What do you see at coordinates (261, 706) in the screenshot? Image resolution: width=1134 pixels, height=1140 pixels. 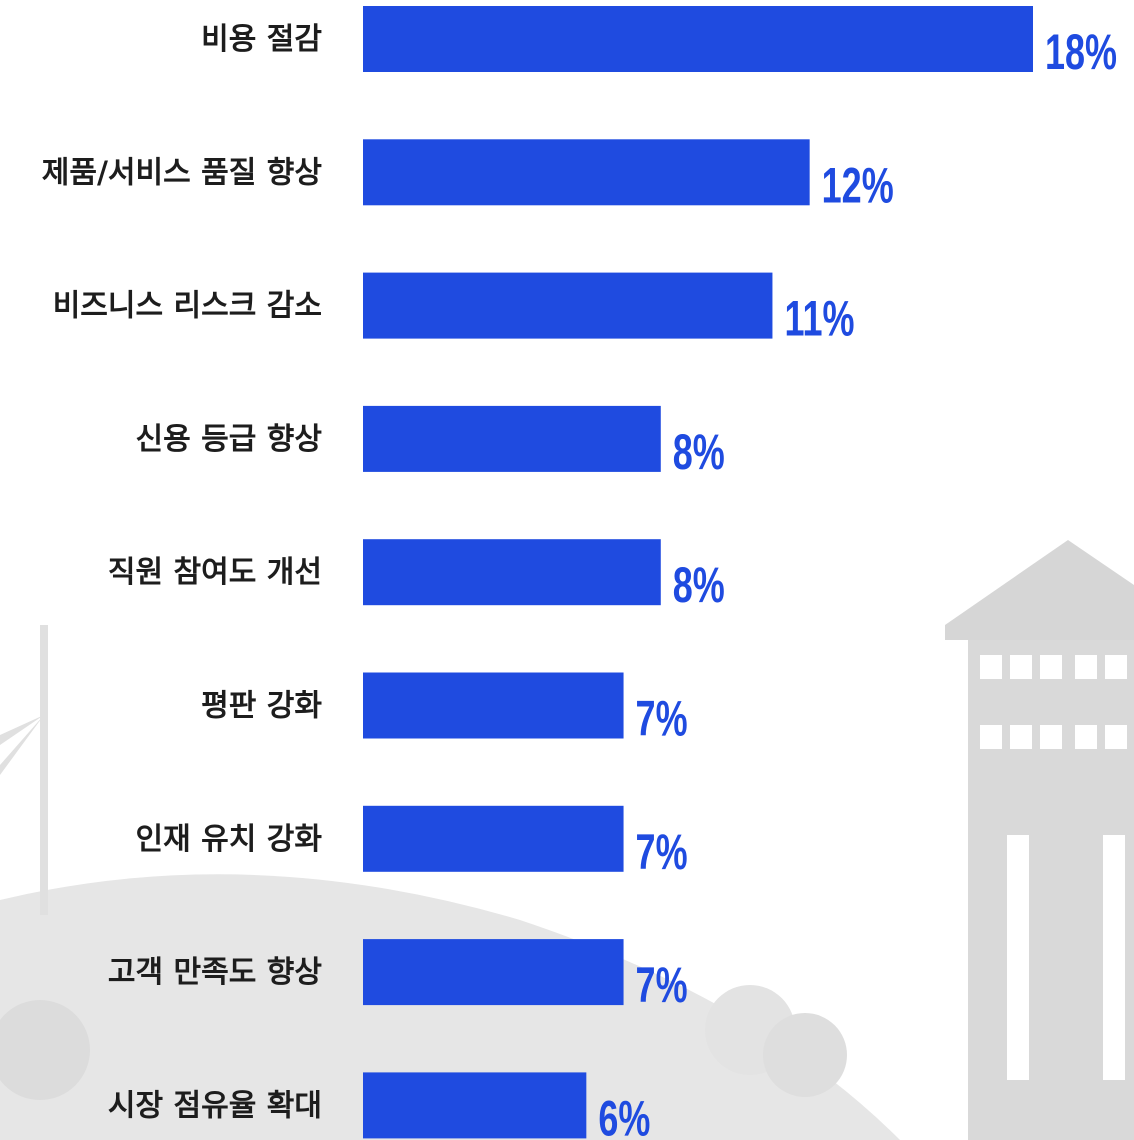 I see `category-label: 평판 강화` at bounding box center [261, 706].